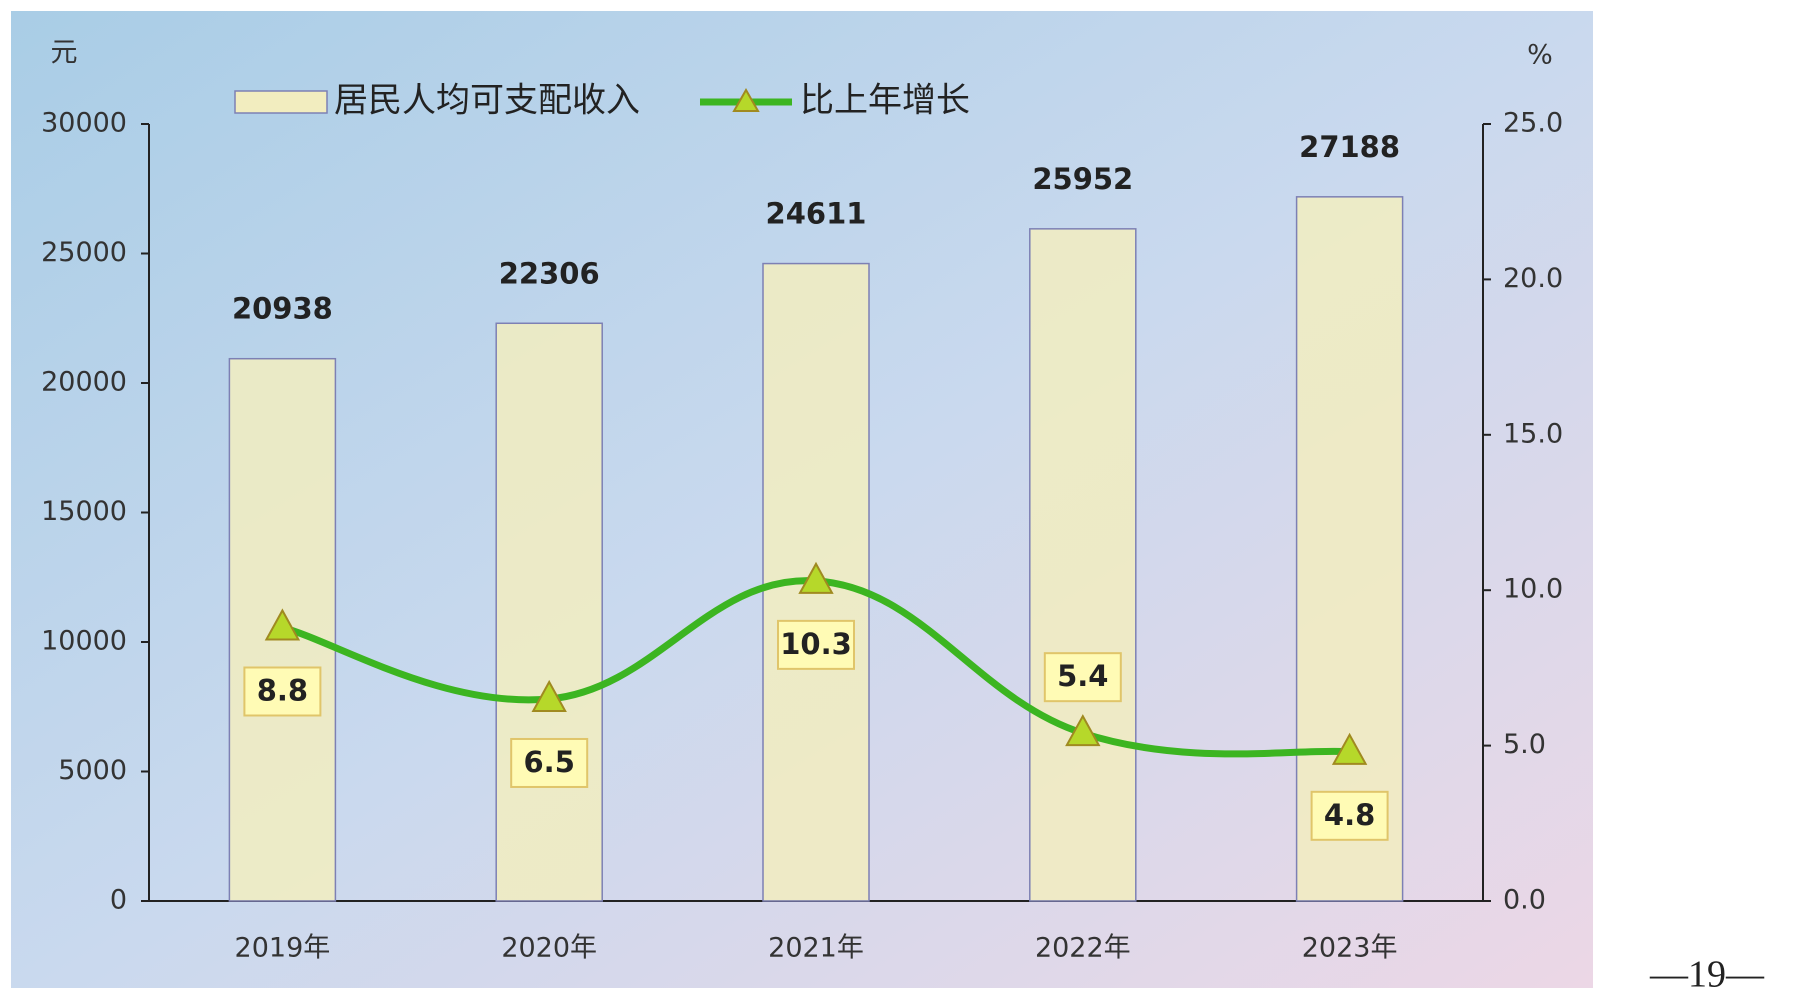 This screenshot has width=1798, height=994. Describe the element at coordinates (1707, 974) in the screenshot. I see `page-number: —19—` at that location.